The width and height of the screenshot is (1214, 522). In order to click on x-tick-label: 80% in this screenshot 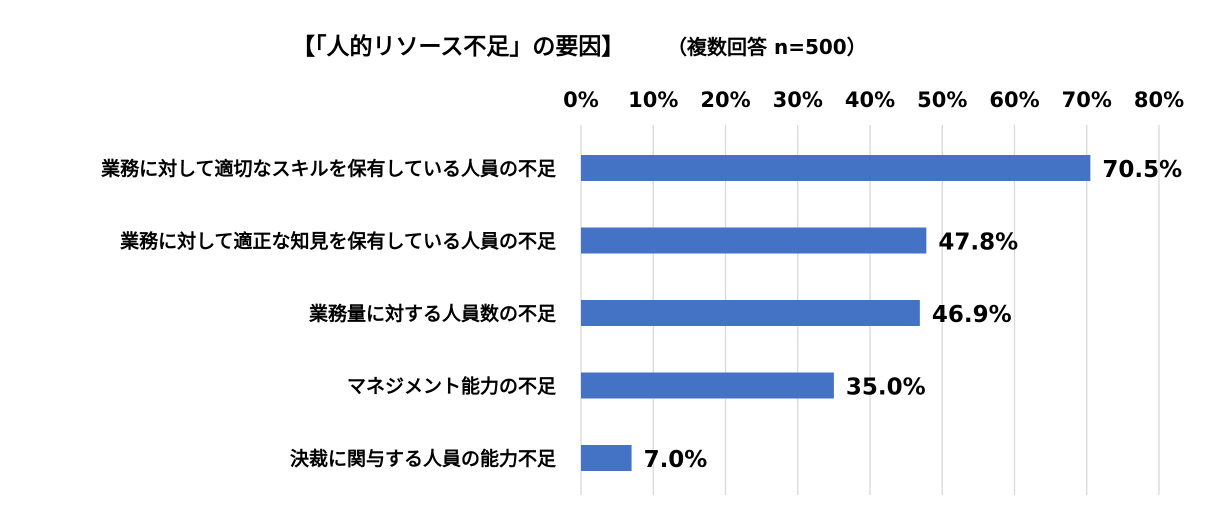, I will do `click(1159, 100)`.